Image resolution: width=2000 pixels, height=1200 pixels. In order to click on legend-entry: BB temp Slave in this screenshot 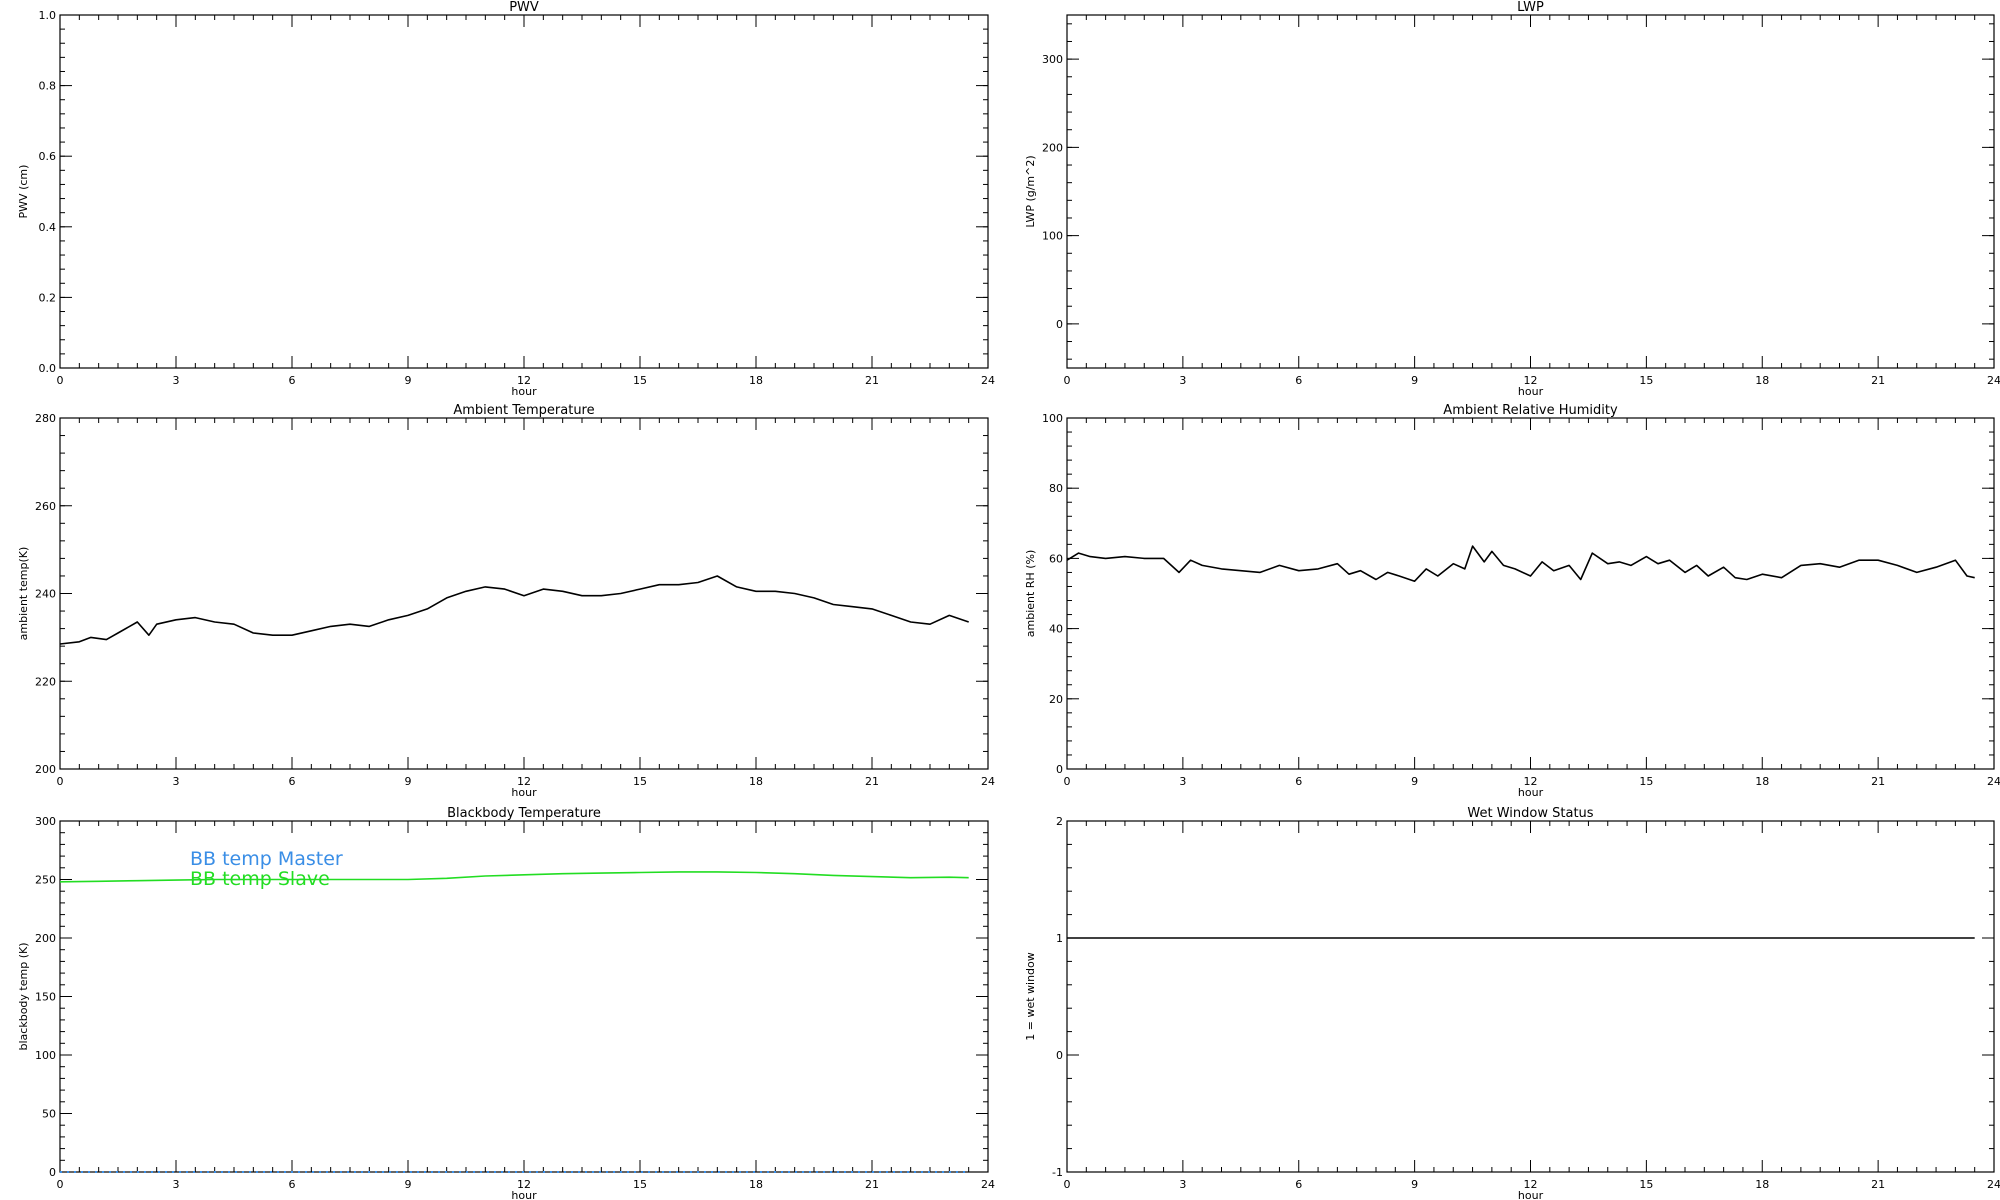, I will do `click(260, 879)`.